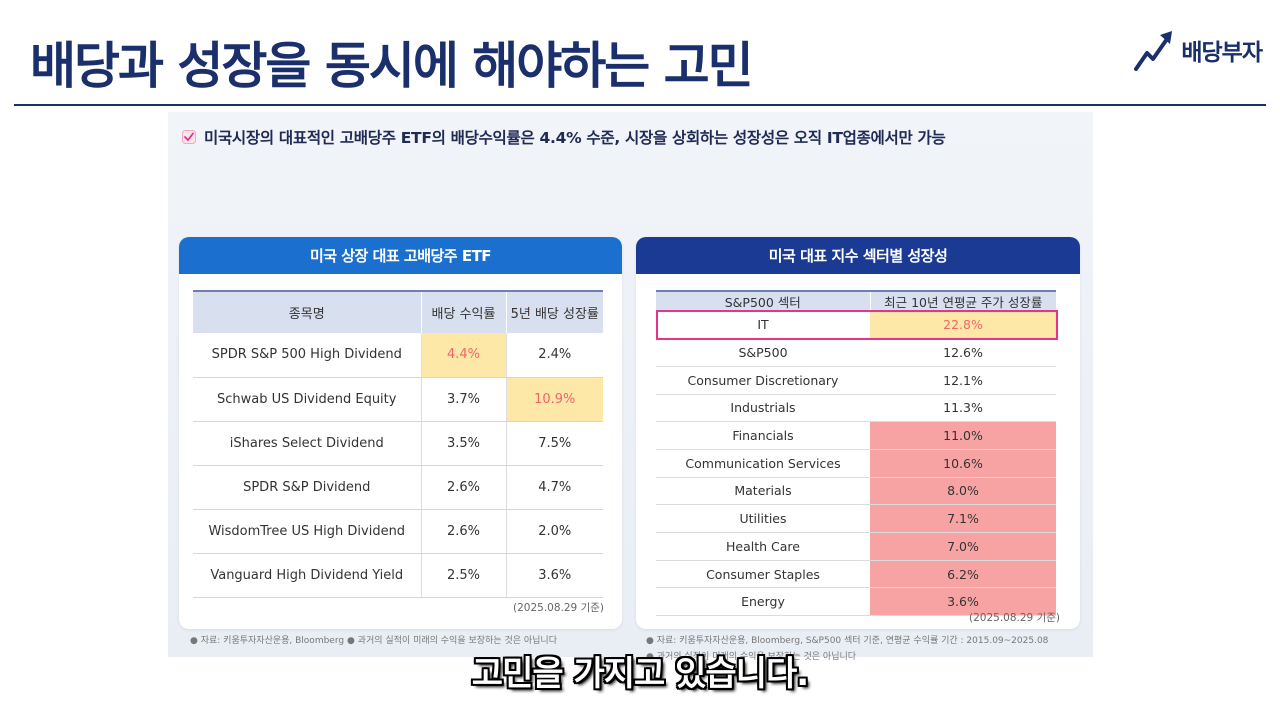 The height and width of the screenshot is (720, 1280). Describe the element at coordinates (400, 255) in the screenshot. I see `etf-panel-title: 미국 상장 대표 고배당주 ETF` at that location.